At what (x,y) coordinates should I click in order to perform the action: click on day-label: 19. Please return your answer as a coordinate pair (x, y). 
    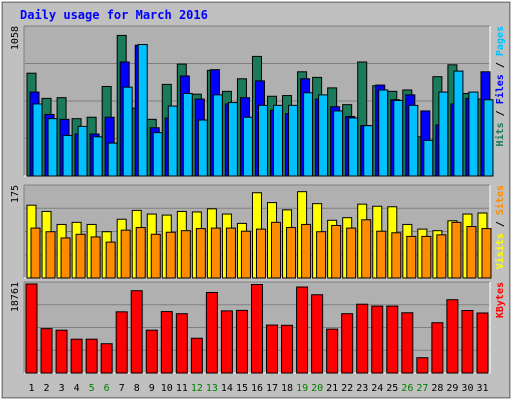
    Looking at the image, I should click on (302, 388).